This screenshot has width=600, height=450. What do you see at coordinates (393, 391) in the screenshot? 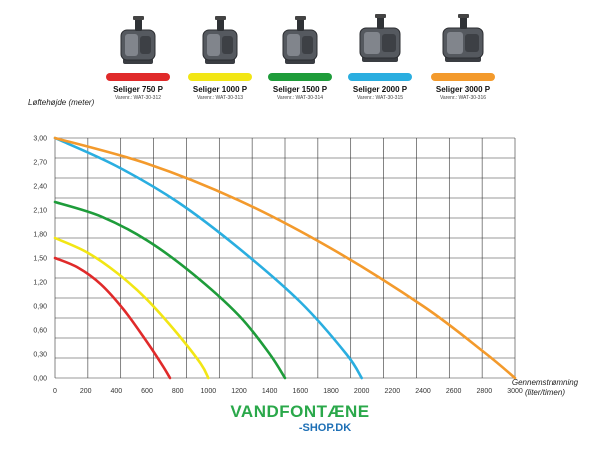
I see `x-tick-label: 2200` at bounding box center [393, 391].